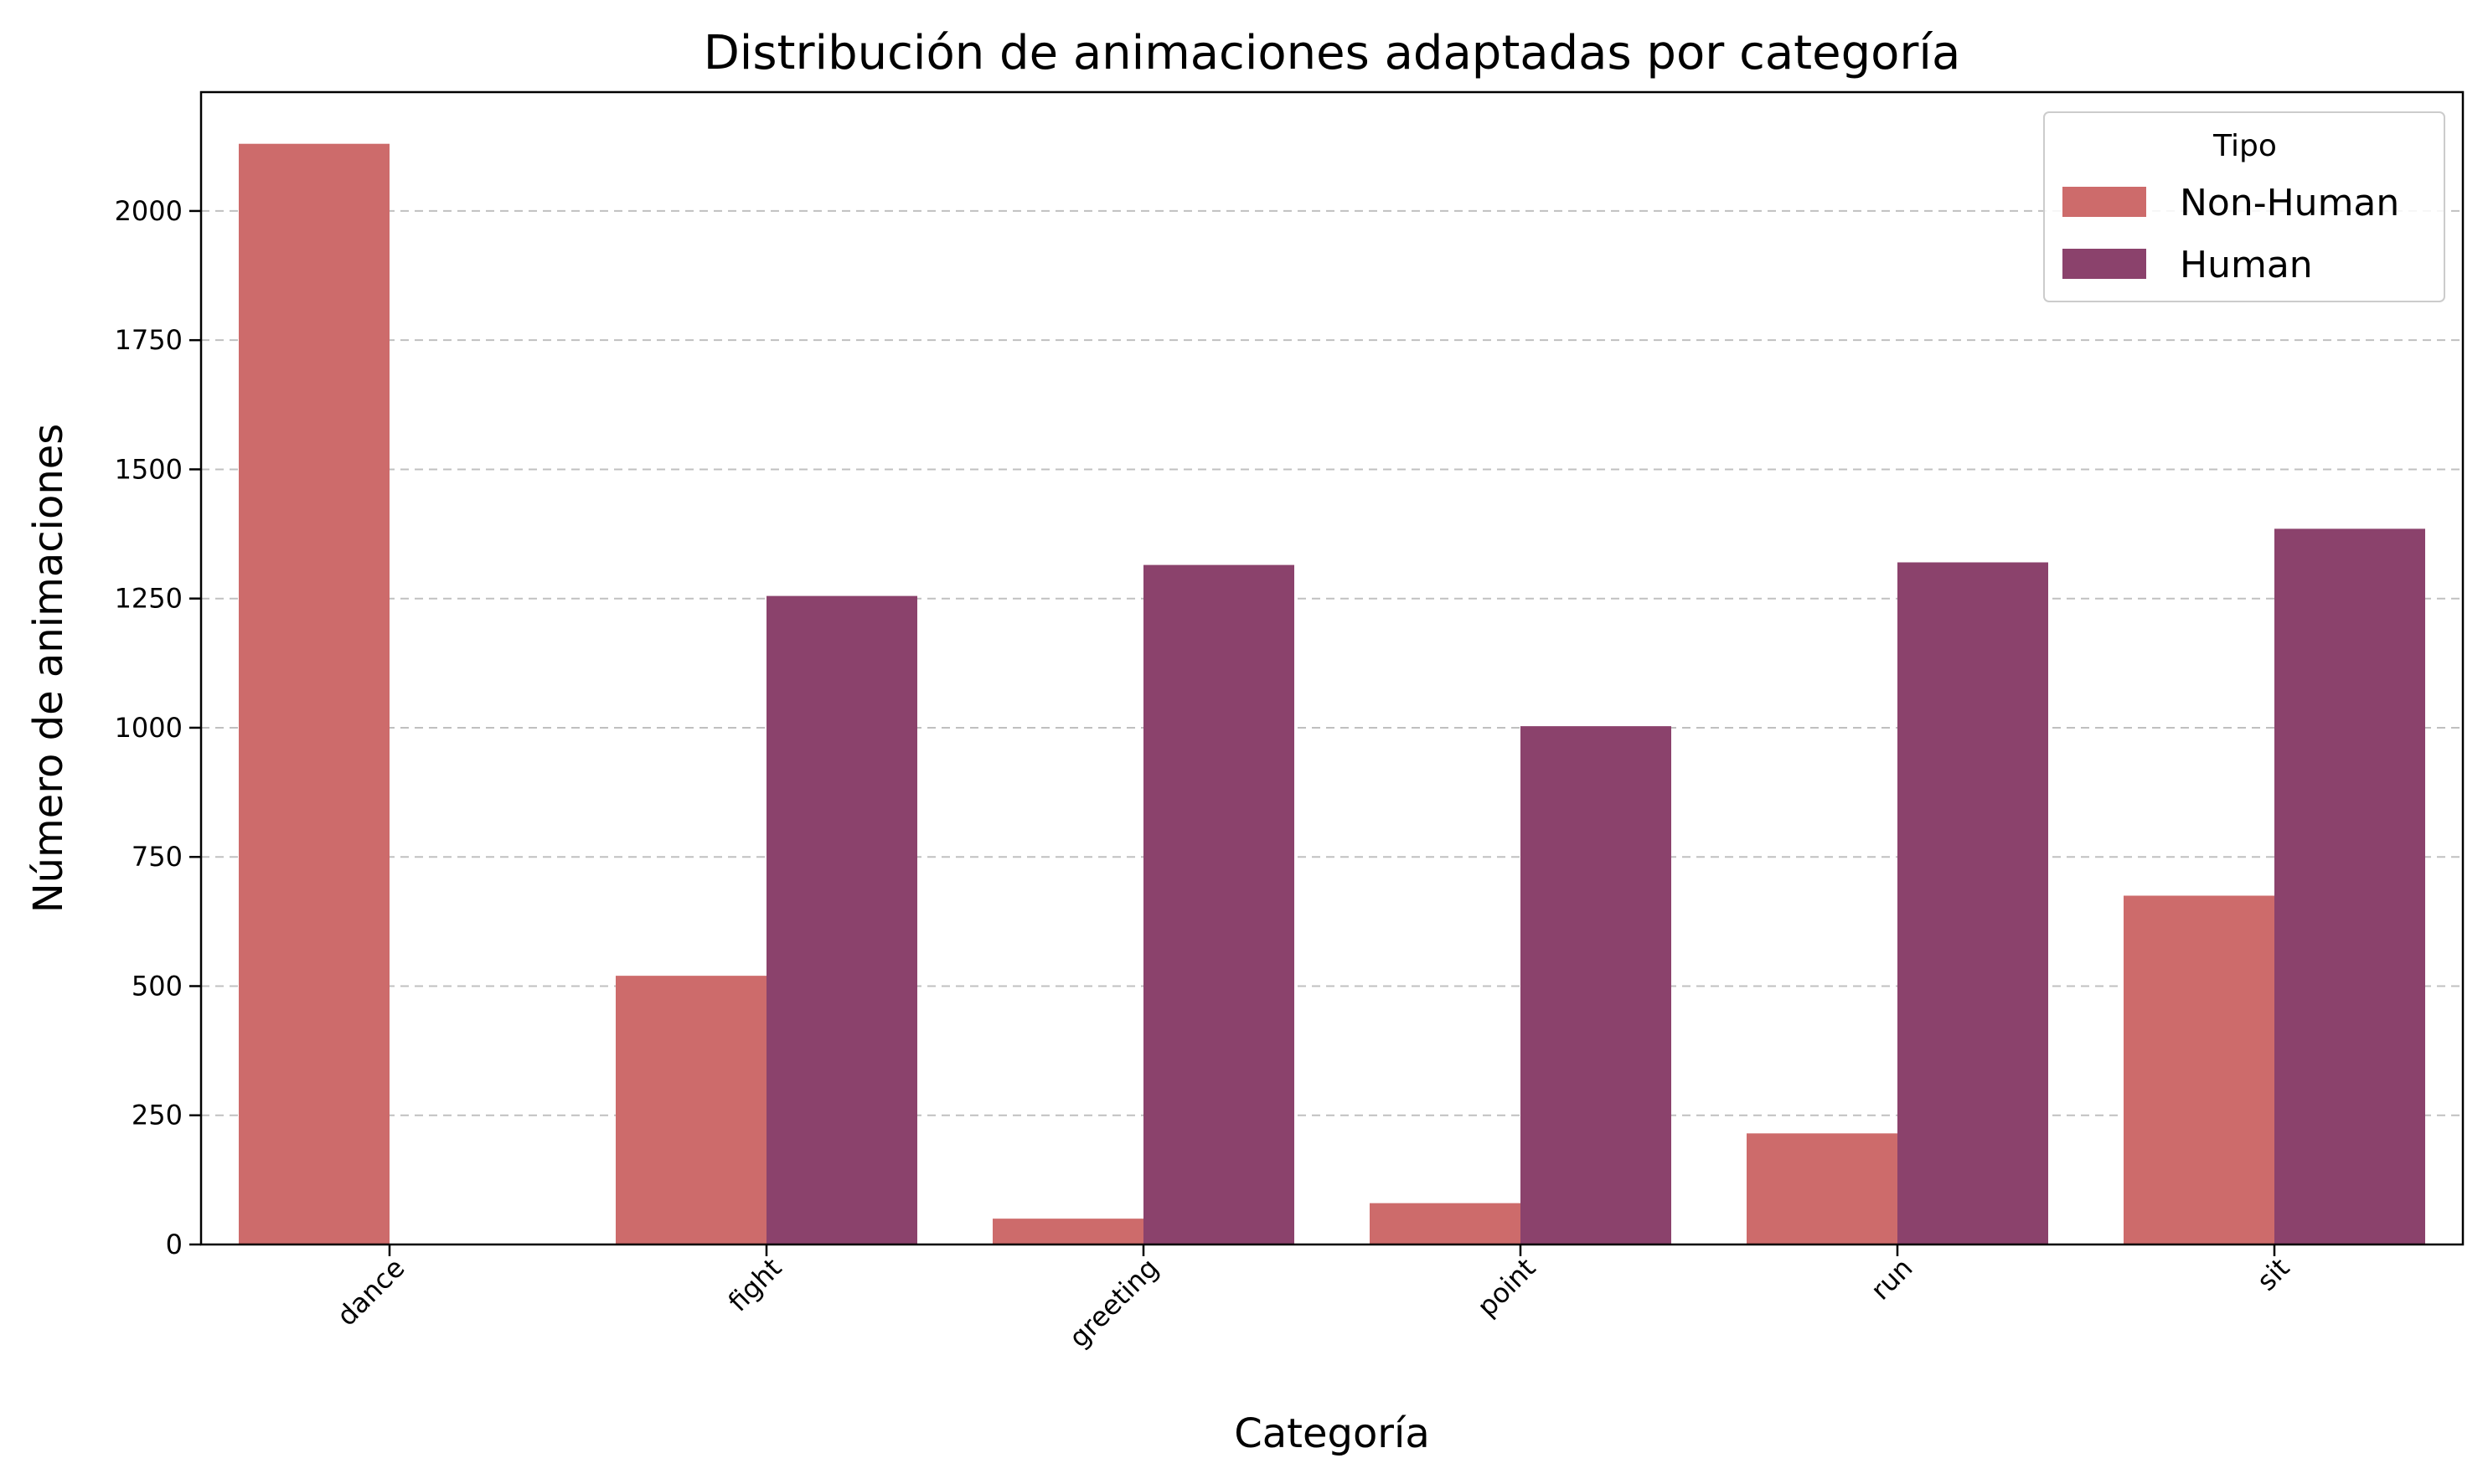  What do you see at coordinates (2104, 202) in the screenshot?
I see `legend-swatch-non-human` at bounding box center [2104, 202].